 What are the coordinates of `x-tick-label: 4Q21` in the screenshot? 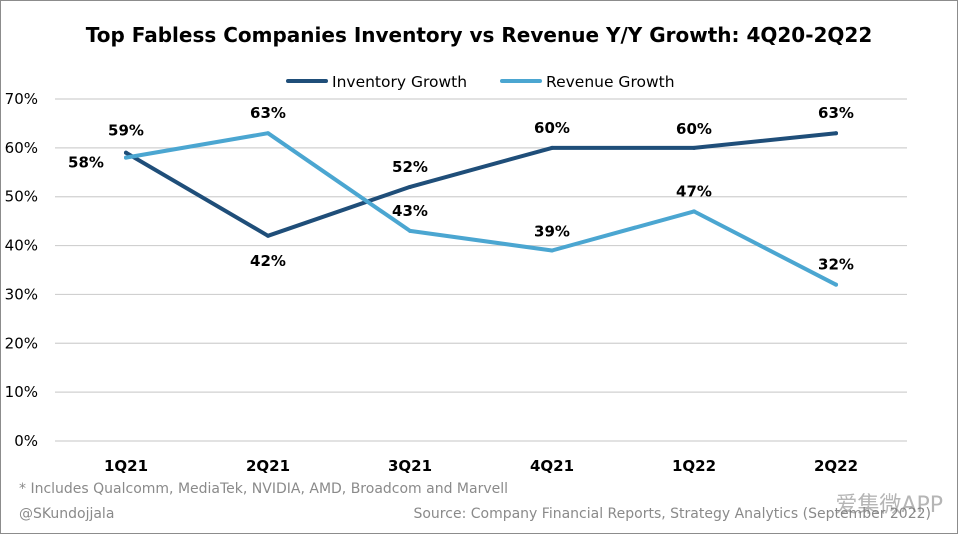 It's located at (552, 466).